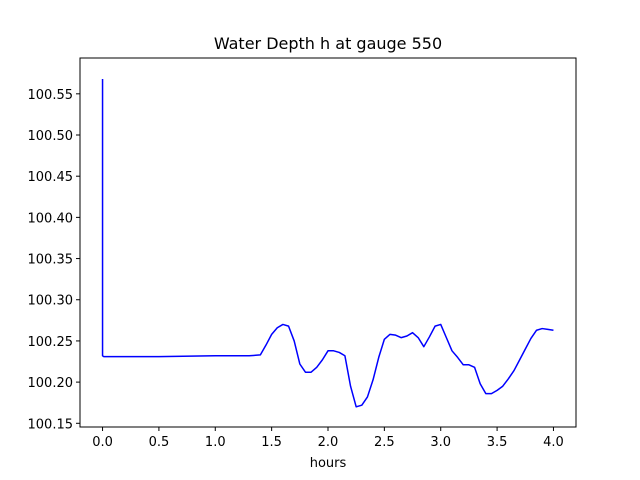  What do you see at coordinates (51, 424) in the screenshot?
I see `y-tick-label: 100.15` at bounding box center [51, 424].